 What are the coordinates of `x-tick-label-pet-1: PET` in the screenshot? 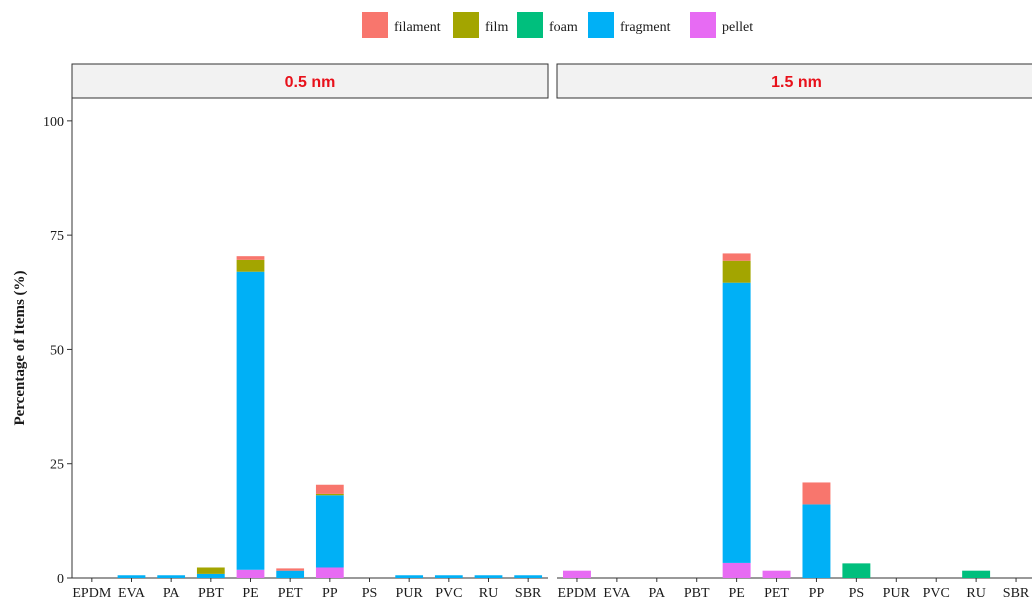 It's located at (290, 593).